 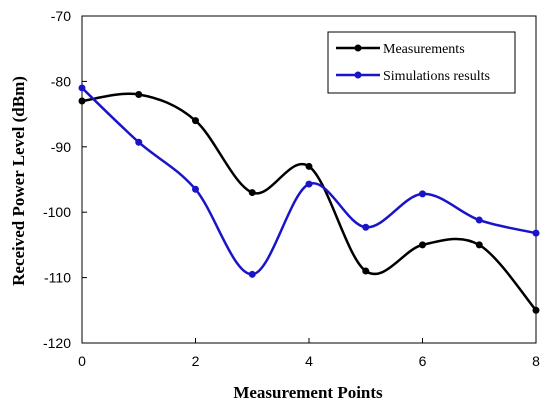 What do you see at coordinates (61, 147) in the screenshot?
I see `y-tick-label: -90` at bounding box center [61, 147].